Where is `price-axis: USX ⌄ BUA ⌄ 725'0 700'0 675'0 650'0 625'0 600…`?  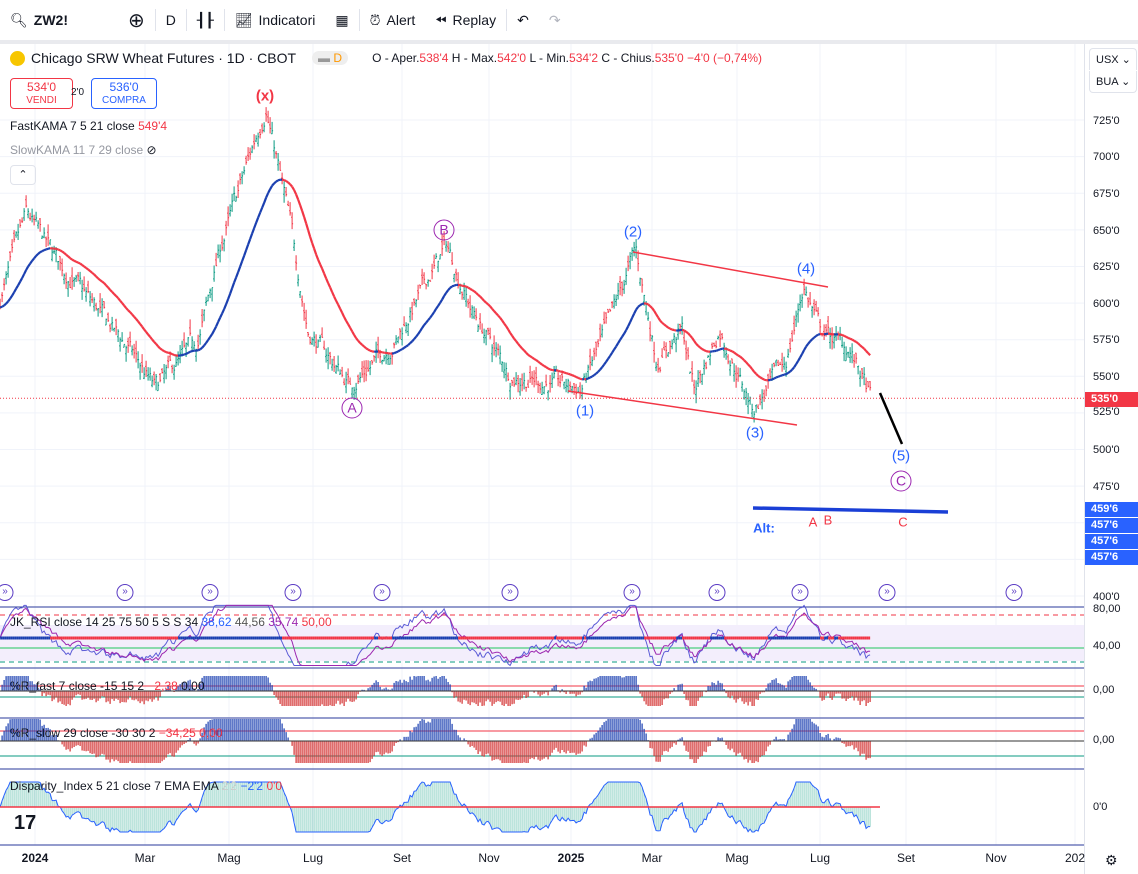
price-axis: USX ⌄ BUA ⌄ 725'0 700'0 675'0 650'0 625'0 600… is located at coordinates (1111, 459).